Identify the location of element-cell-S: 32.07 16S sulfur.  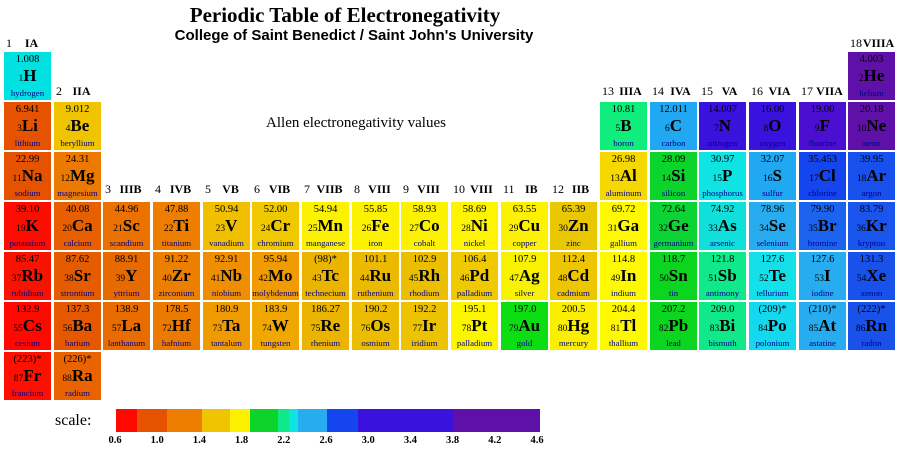
(772, 176).